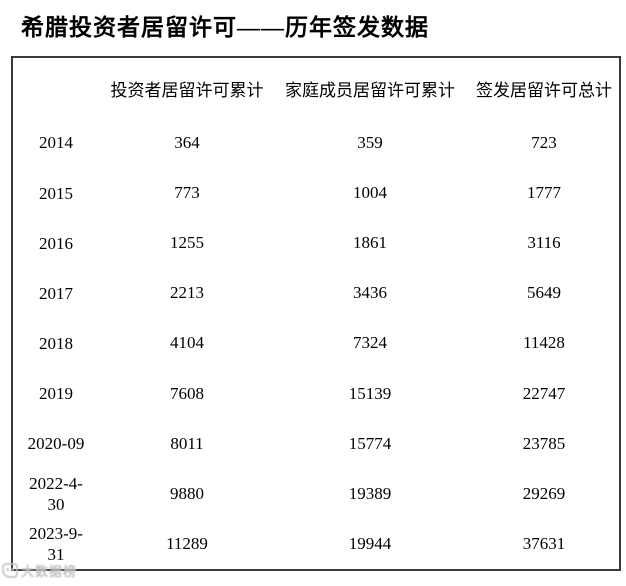  Describe the element at coordinates (370, 543) in the screenshot. I see `family-cell: 19944` at that location.